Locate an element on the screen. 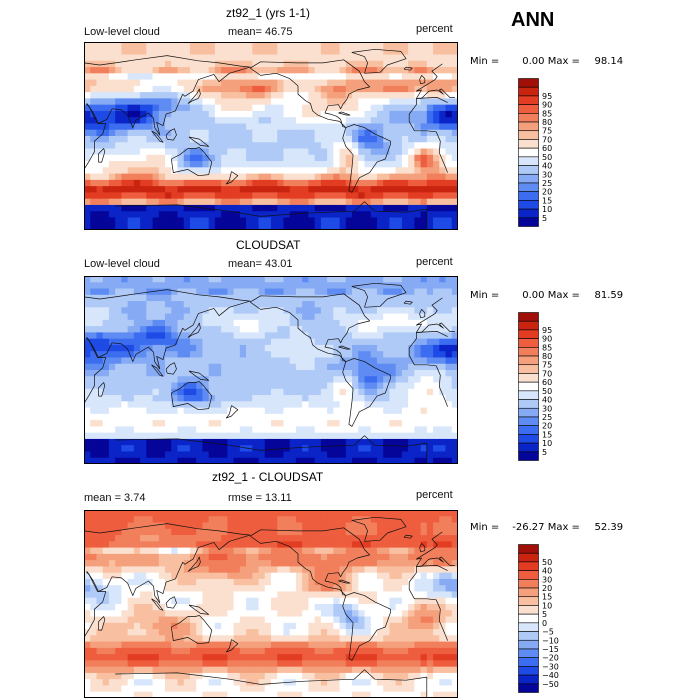  colorbar-tick-label: 5 is located at coordinates (544, 452).